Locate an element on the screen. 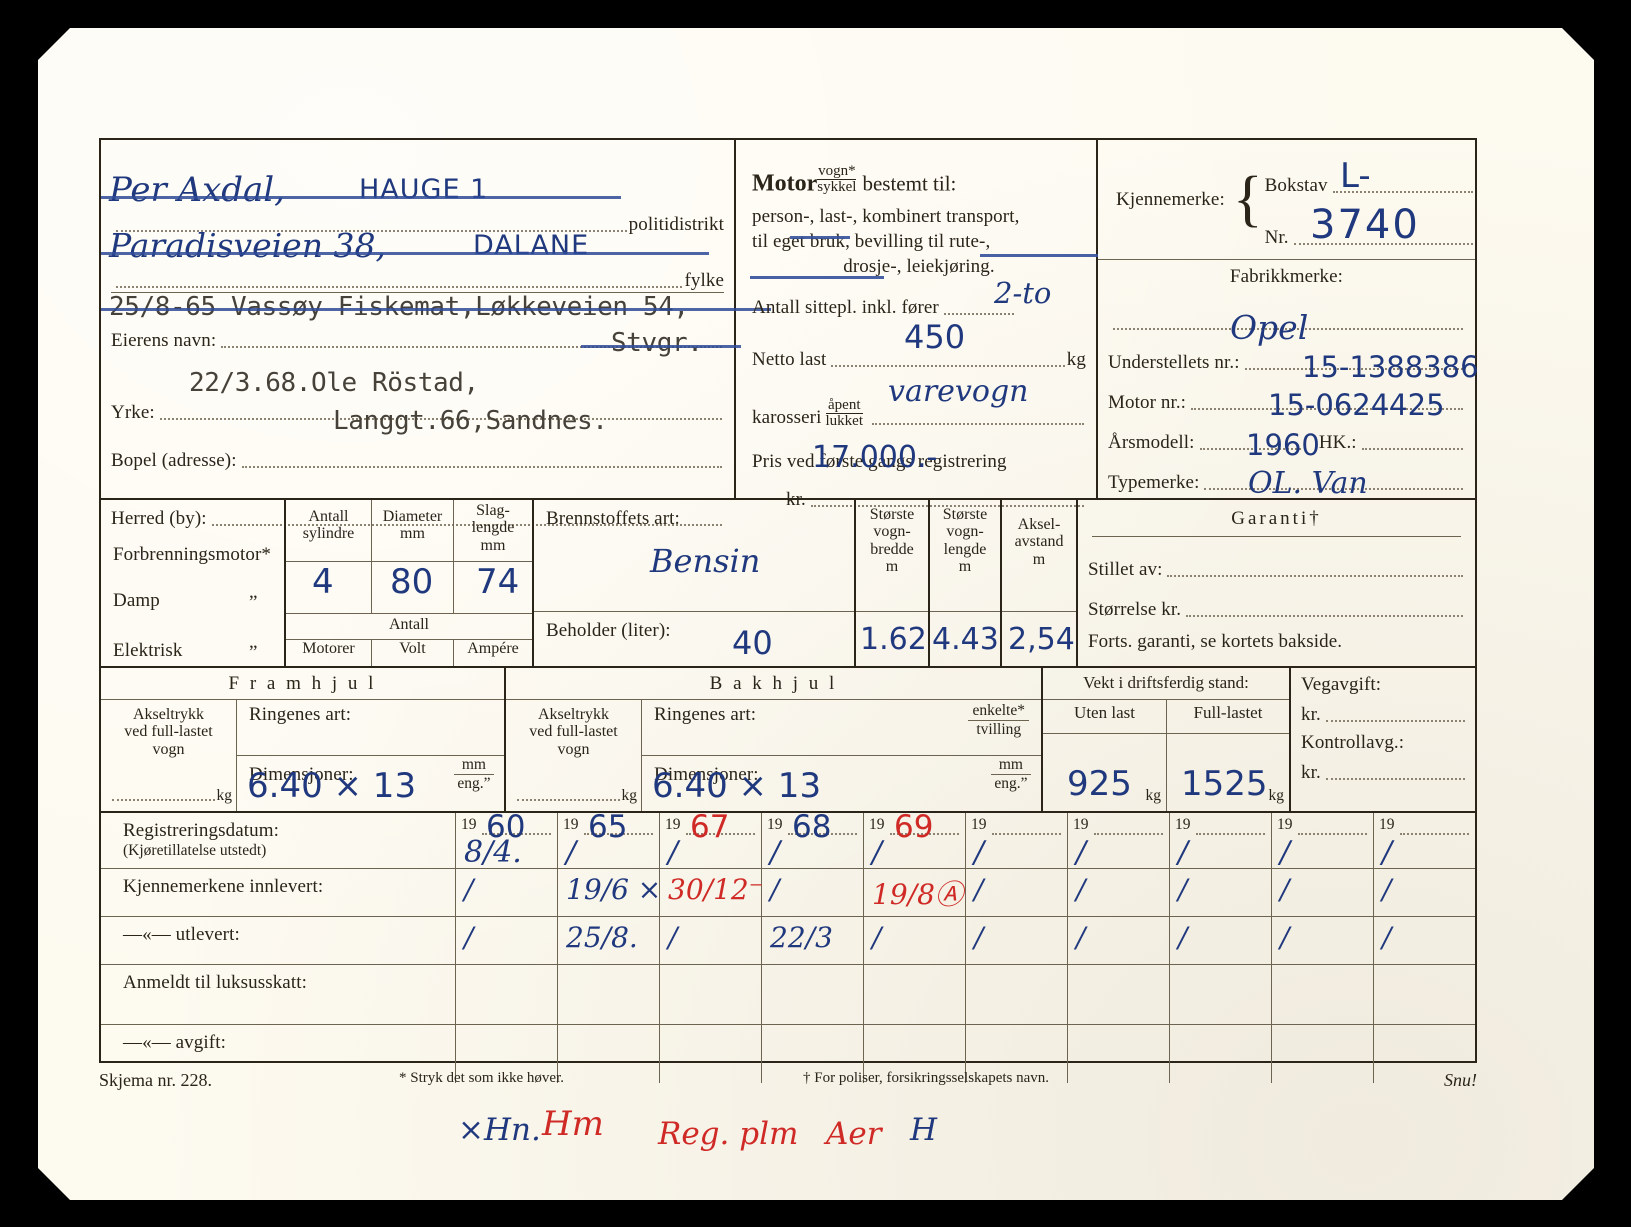 The image size is (1631, 1227). col-motorer: Motorer is located at coordinates (329, 653).